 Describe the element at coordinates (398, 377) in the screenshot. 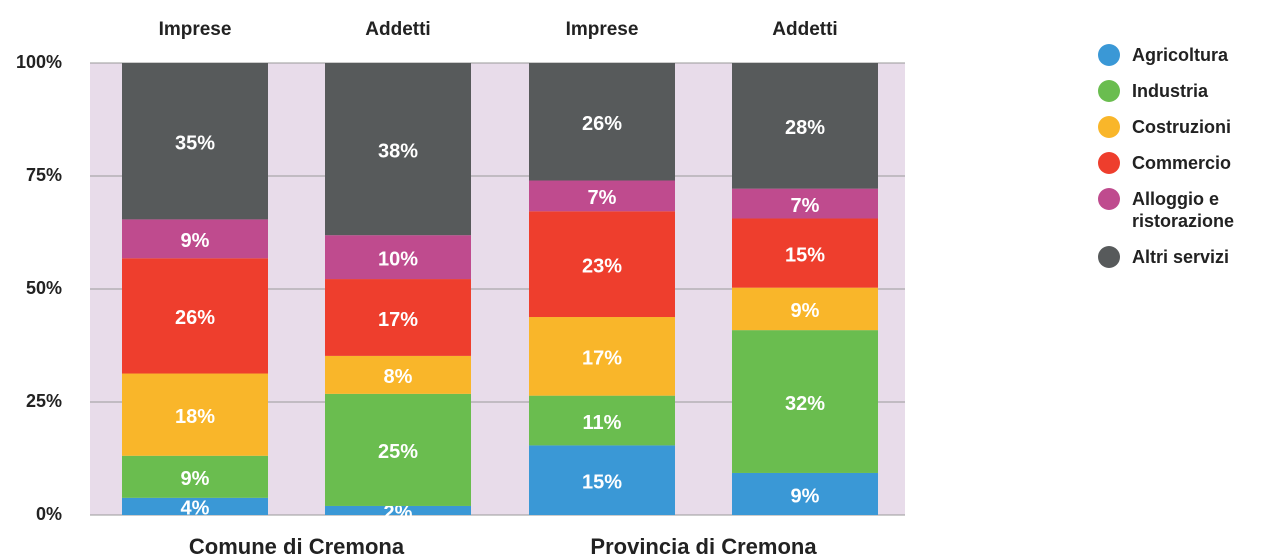

I see `value-label: 8%` at that location.